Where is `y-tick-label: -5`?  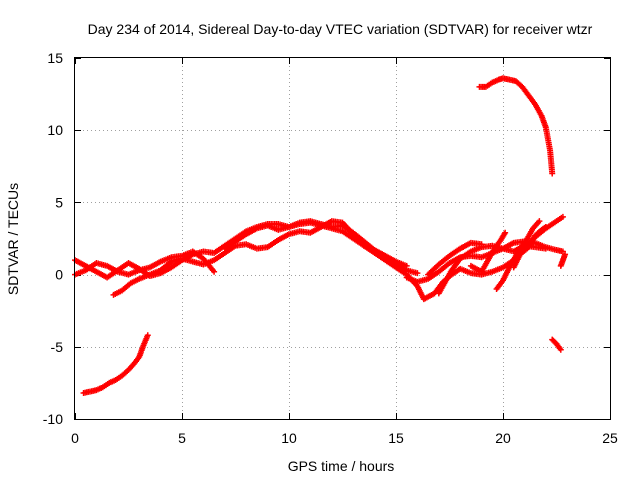 y-tick-label: -5 is located at coordinates (57, 347).